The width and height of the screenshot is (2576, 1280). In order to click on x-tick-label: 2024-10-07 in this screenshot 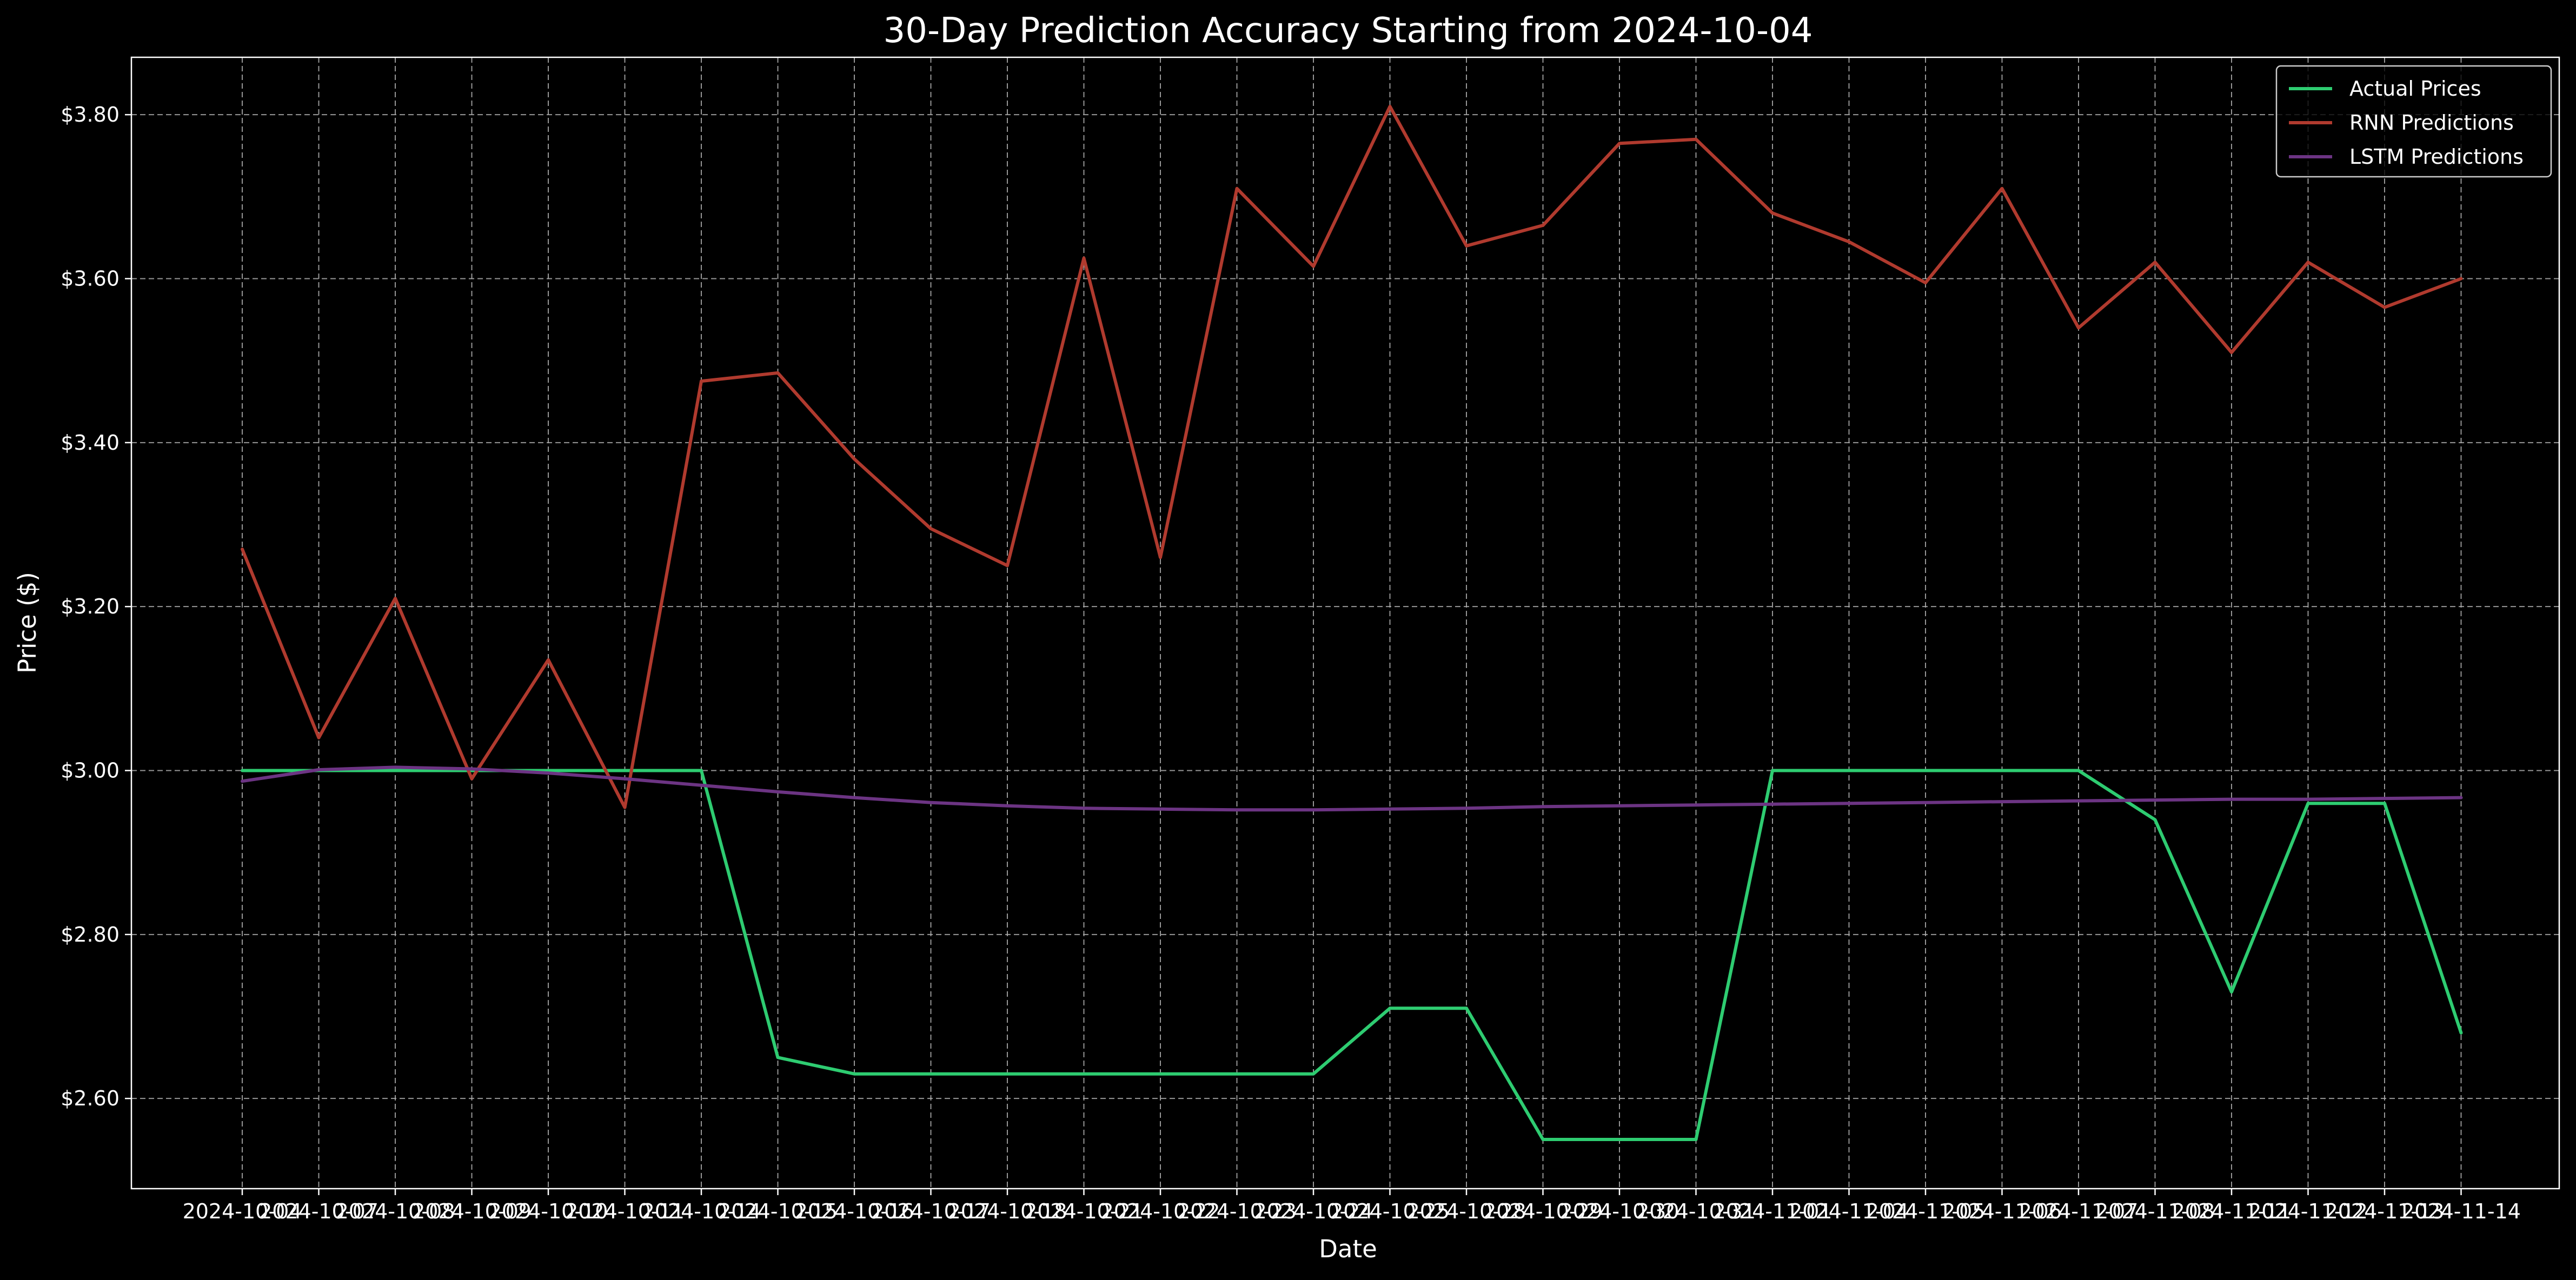, I will do `click(319, 1211)`.